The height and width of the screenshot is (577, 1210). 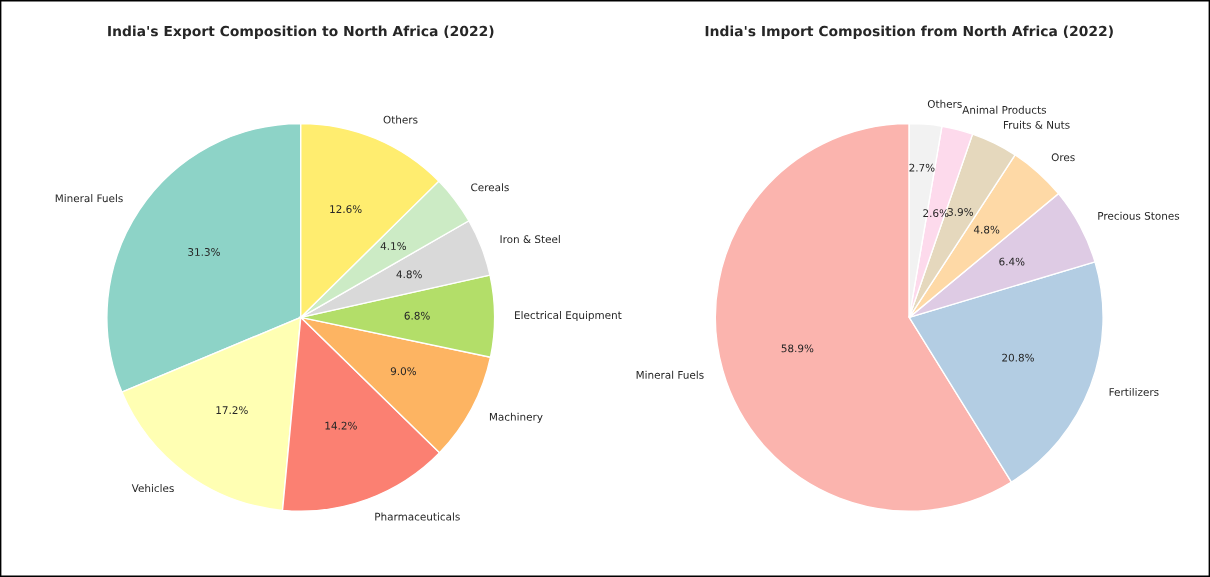 I want to click on data-label: 2.6%, so click(x=936, y=213).